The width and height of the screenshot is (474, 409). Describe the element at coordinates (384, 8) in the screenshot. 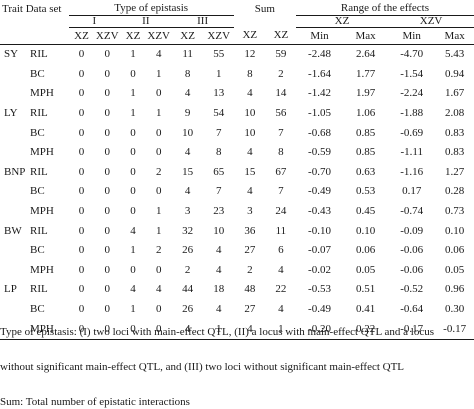

I see `range-of-effects-header: Range of the effects` at that location.